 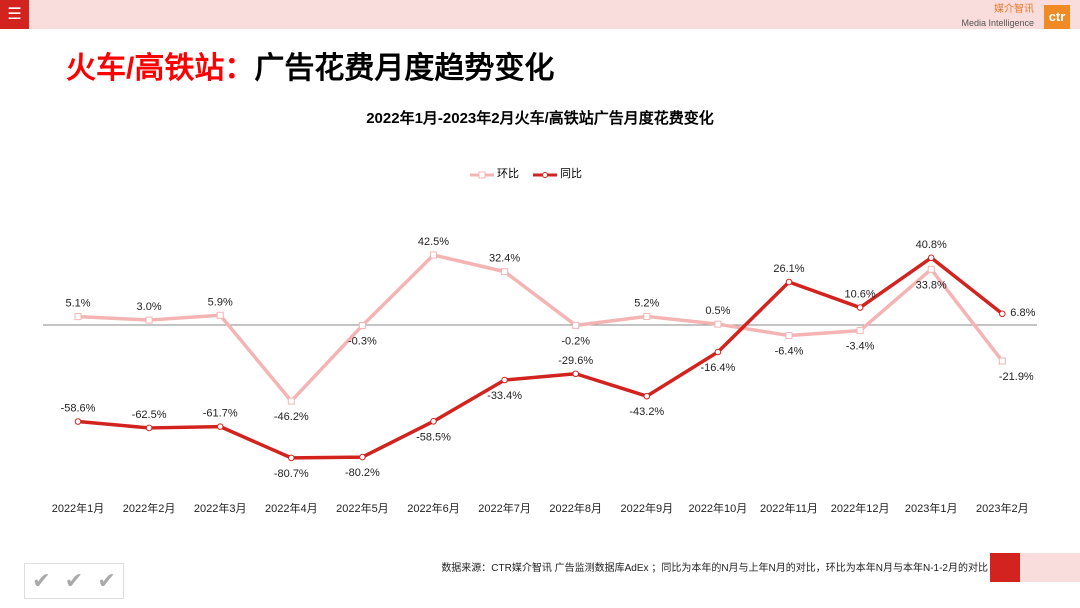 I want to click on x-tick-label: 2022年5月, so click(x=362, y=508).